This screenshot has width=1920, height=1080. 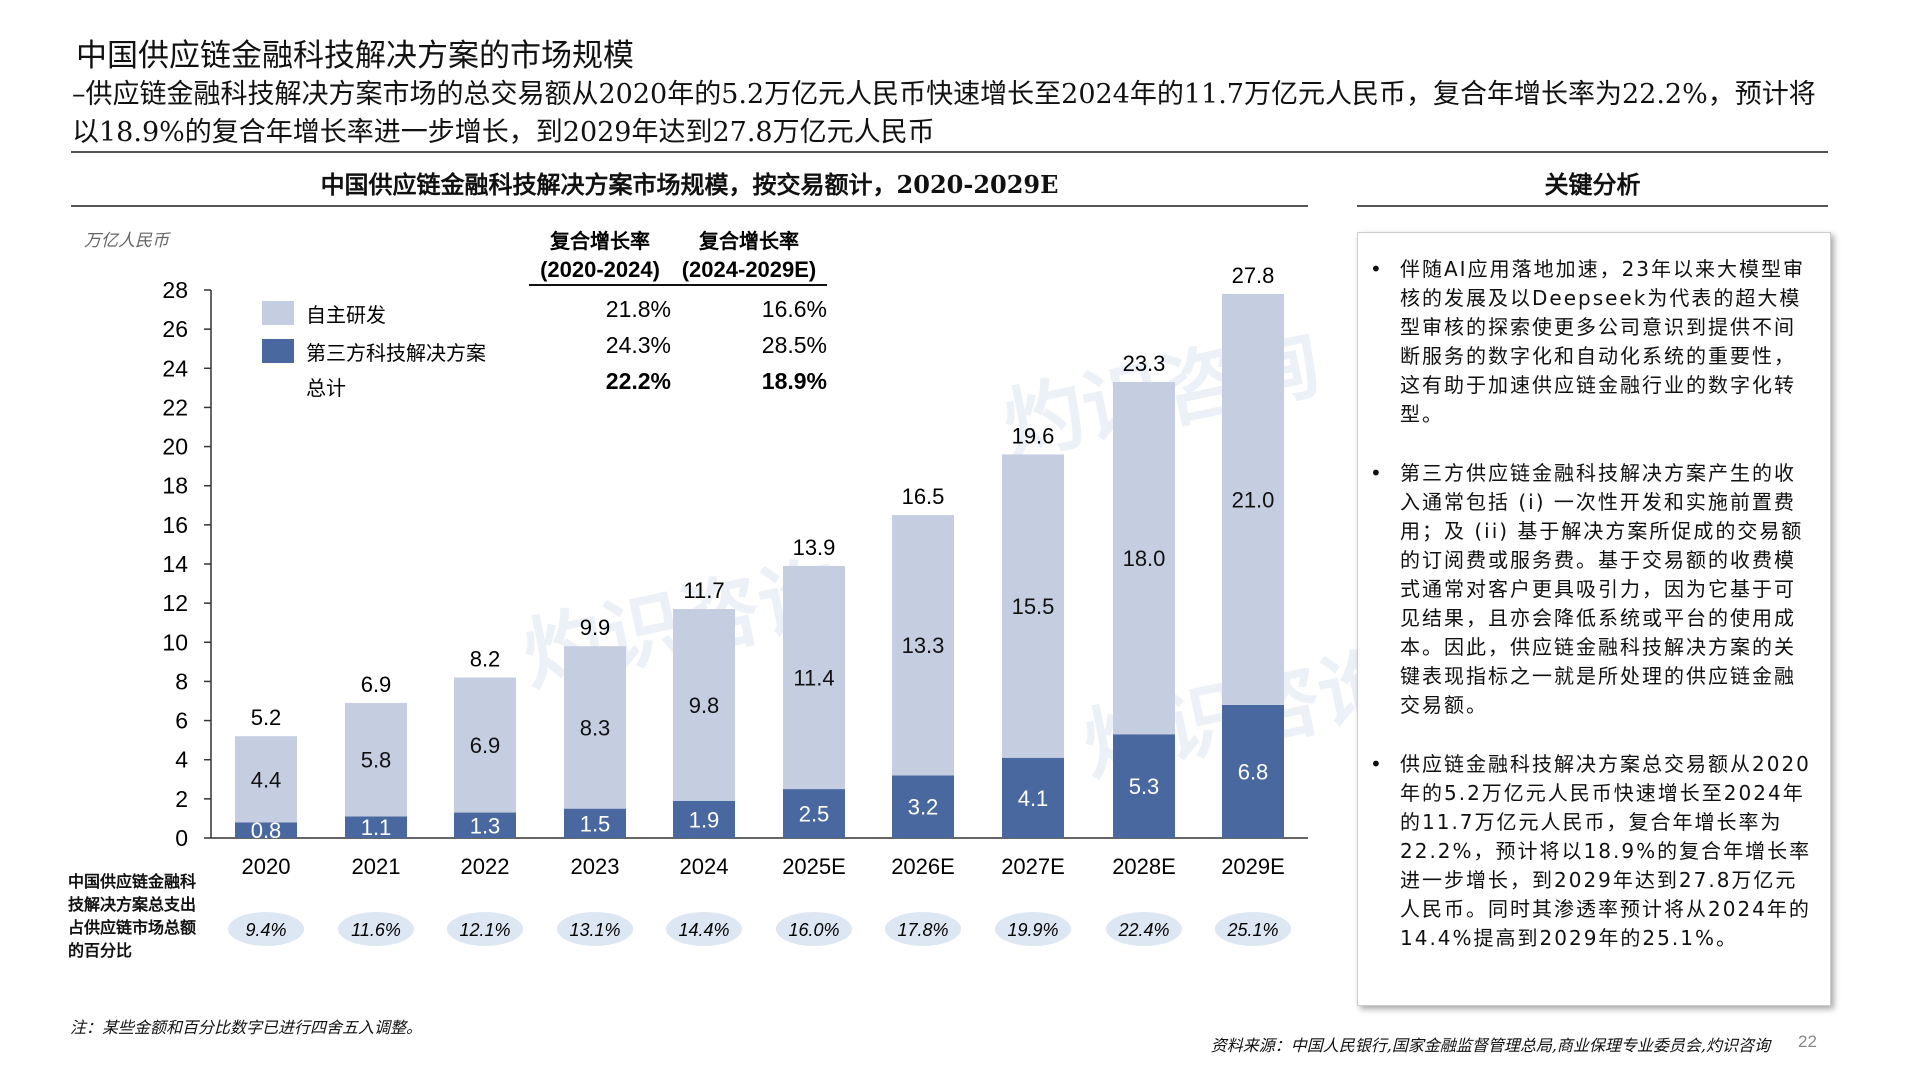 What do you see at coordinates (326, 388) in the screenshot?
I see `cagr-row-label: 总计` at bounding box center [326, 388].